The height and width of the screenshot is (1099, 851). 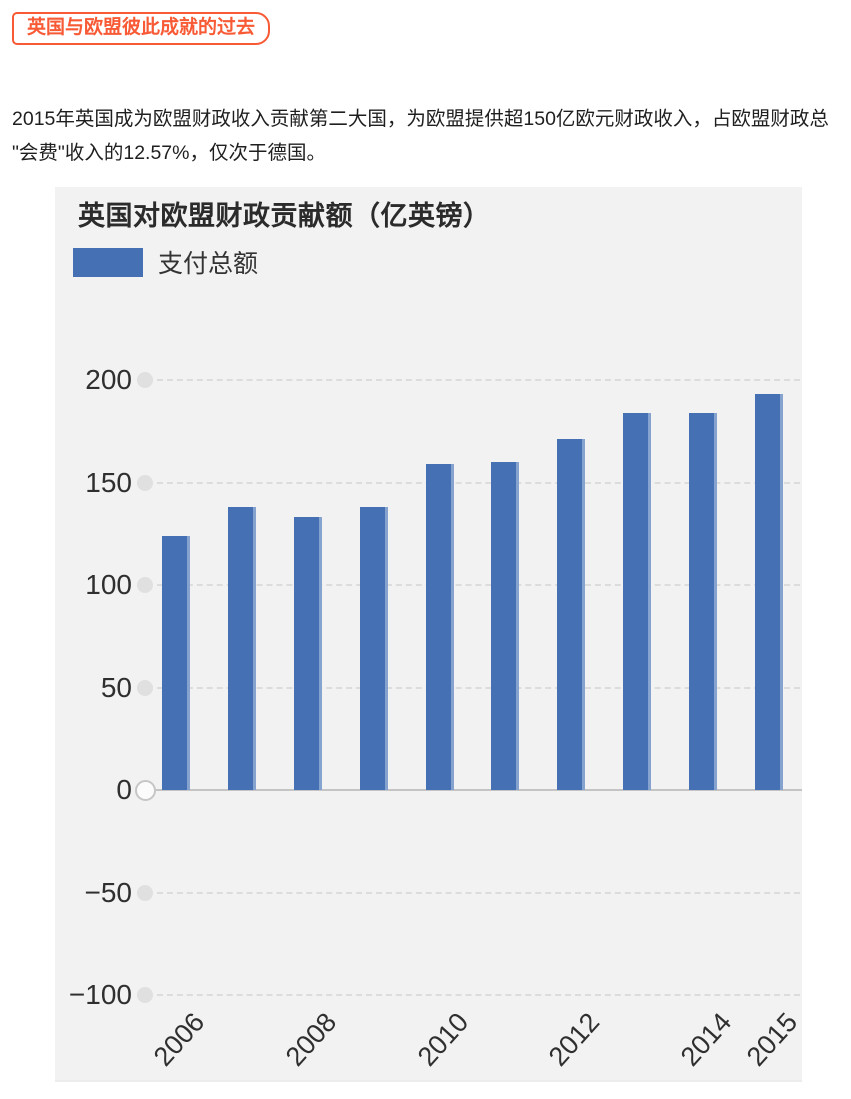 I want to click on chart-legend: 支付总额, so click(x=165, y=262).